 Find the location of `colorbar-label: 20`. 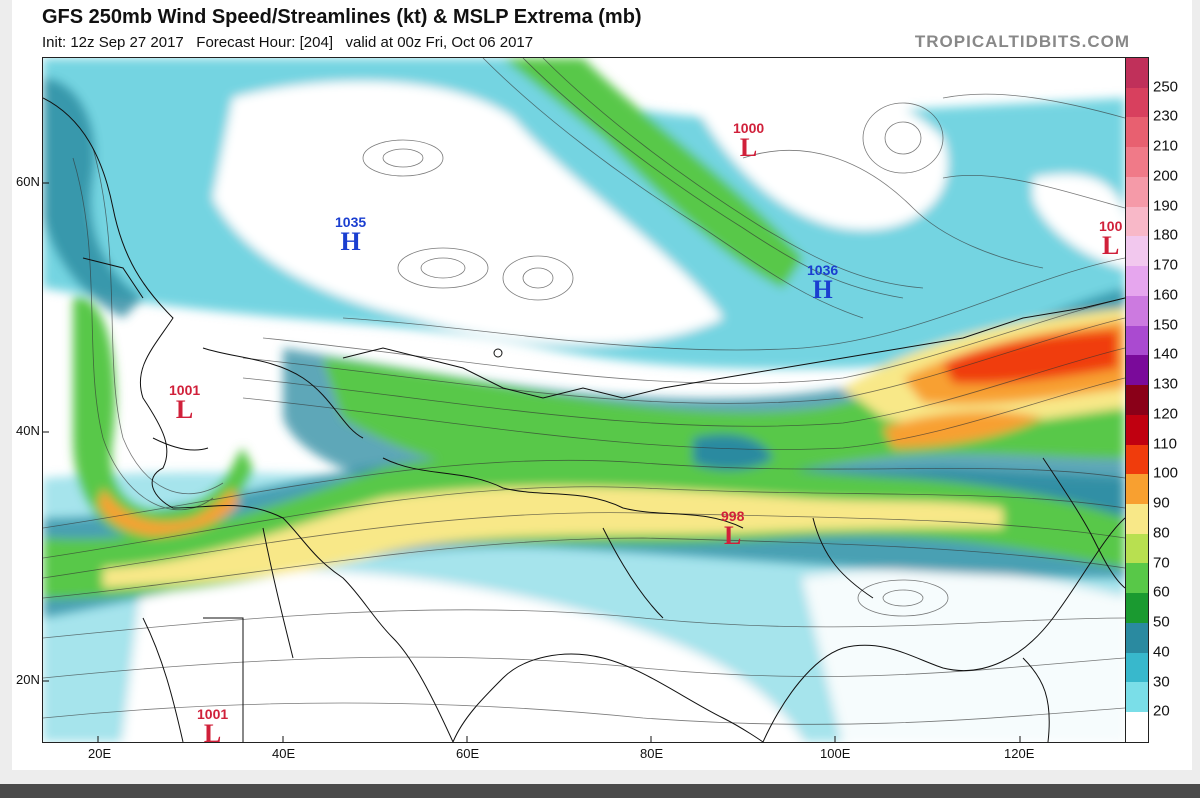

colorbar-label: 20 is located at coordinates (1161, 711).